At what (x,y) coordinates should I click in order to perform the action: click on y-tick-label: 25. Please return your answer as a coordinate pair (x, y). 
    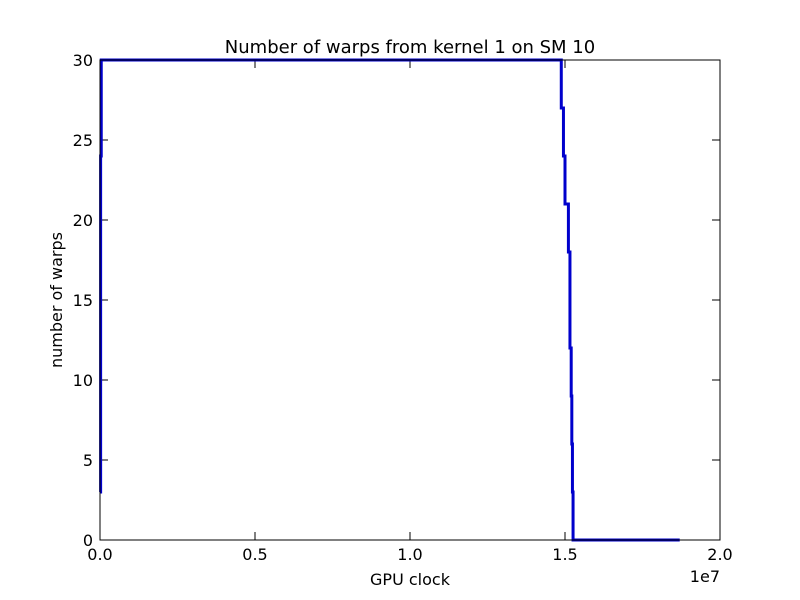
    Looking at the image, I should click on (83, 140).